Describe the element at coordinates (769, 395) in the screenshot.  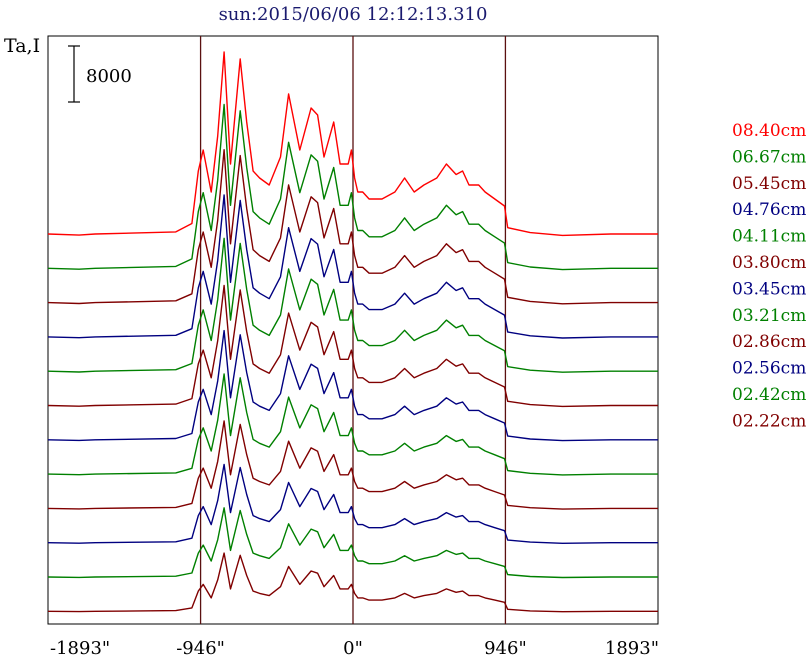
I see `legend-entry-10: 02.42cm` at that location.